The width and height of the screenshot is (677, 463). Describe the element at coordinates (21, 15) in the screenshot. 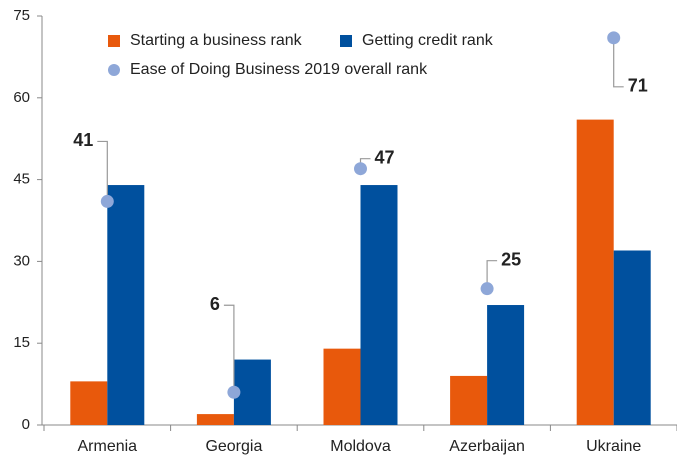

I see `y-tick-label: 75` at that location.